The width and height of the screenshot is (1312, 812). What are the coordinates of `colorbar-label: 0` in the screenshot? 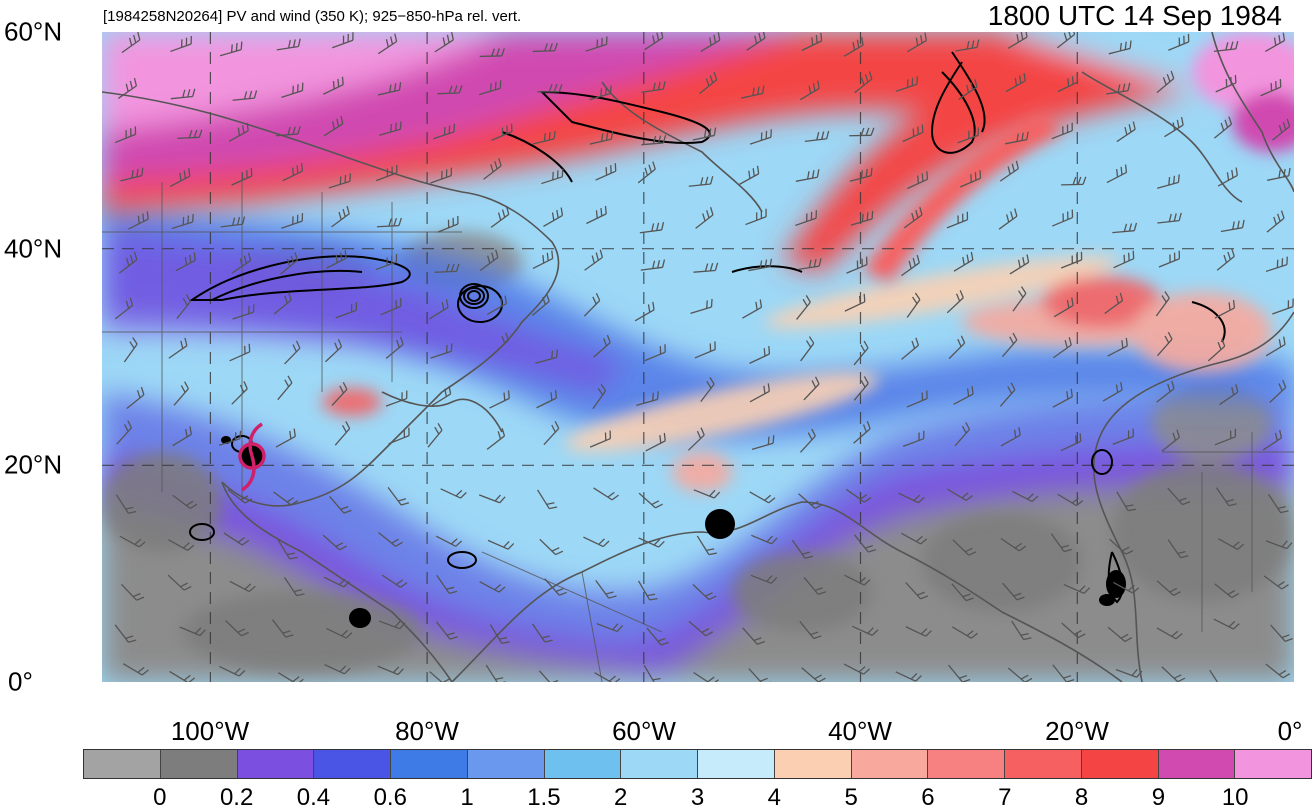 It's located at (159, 798).